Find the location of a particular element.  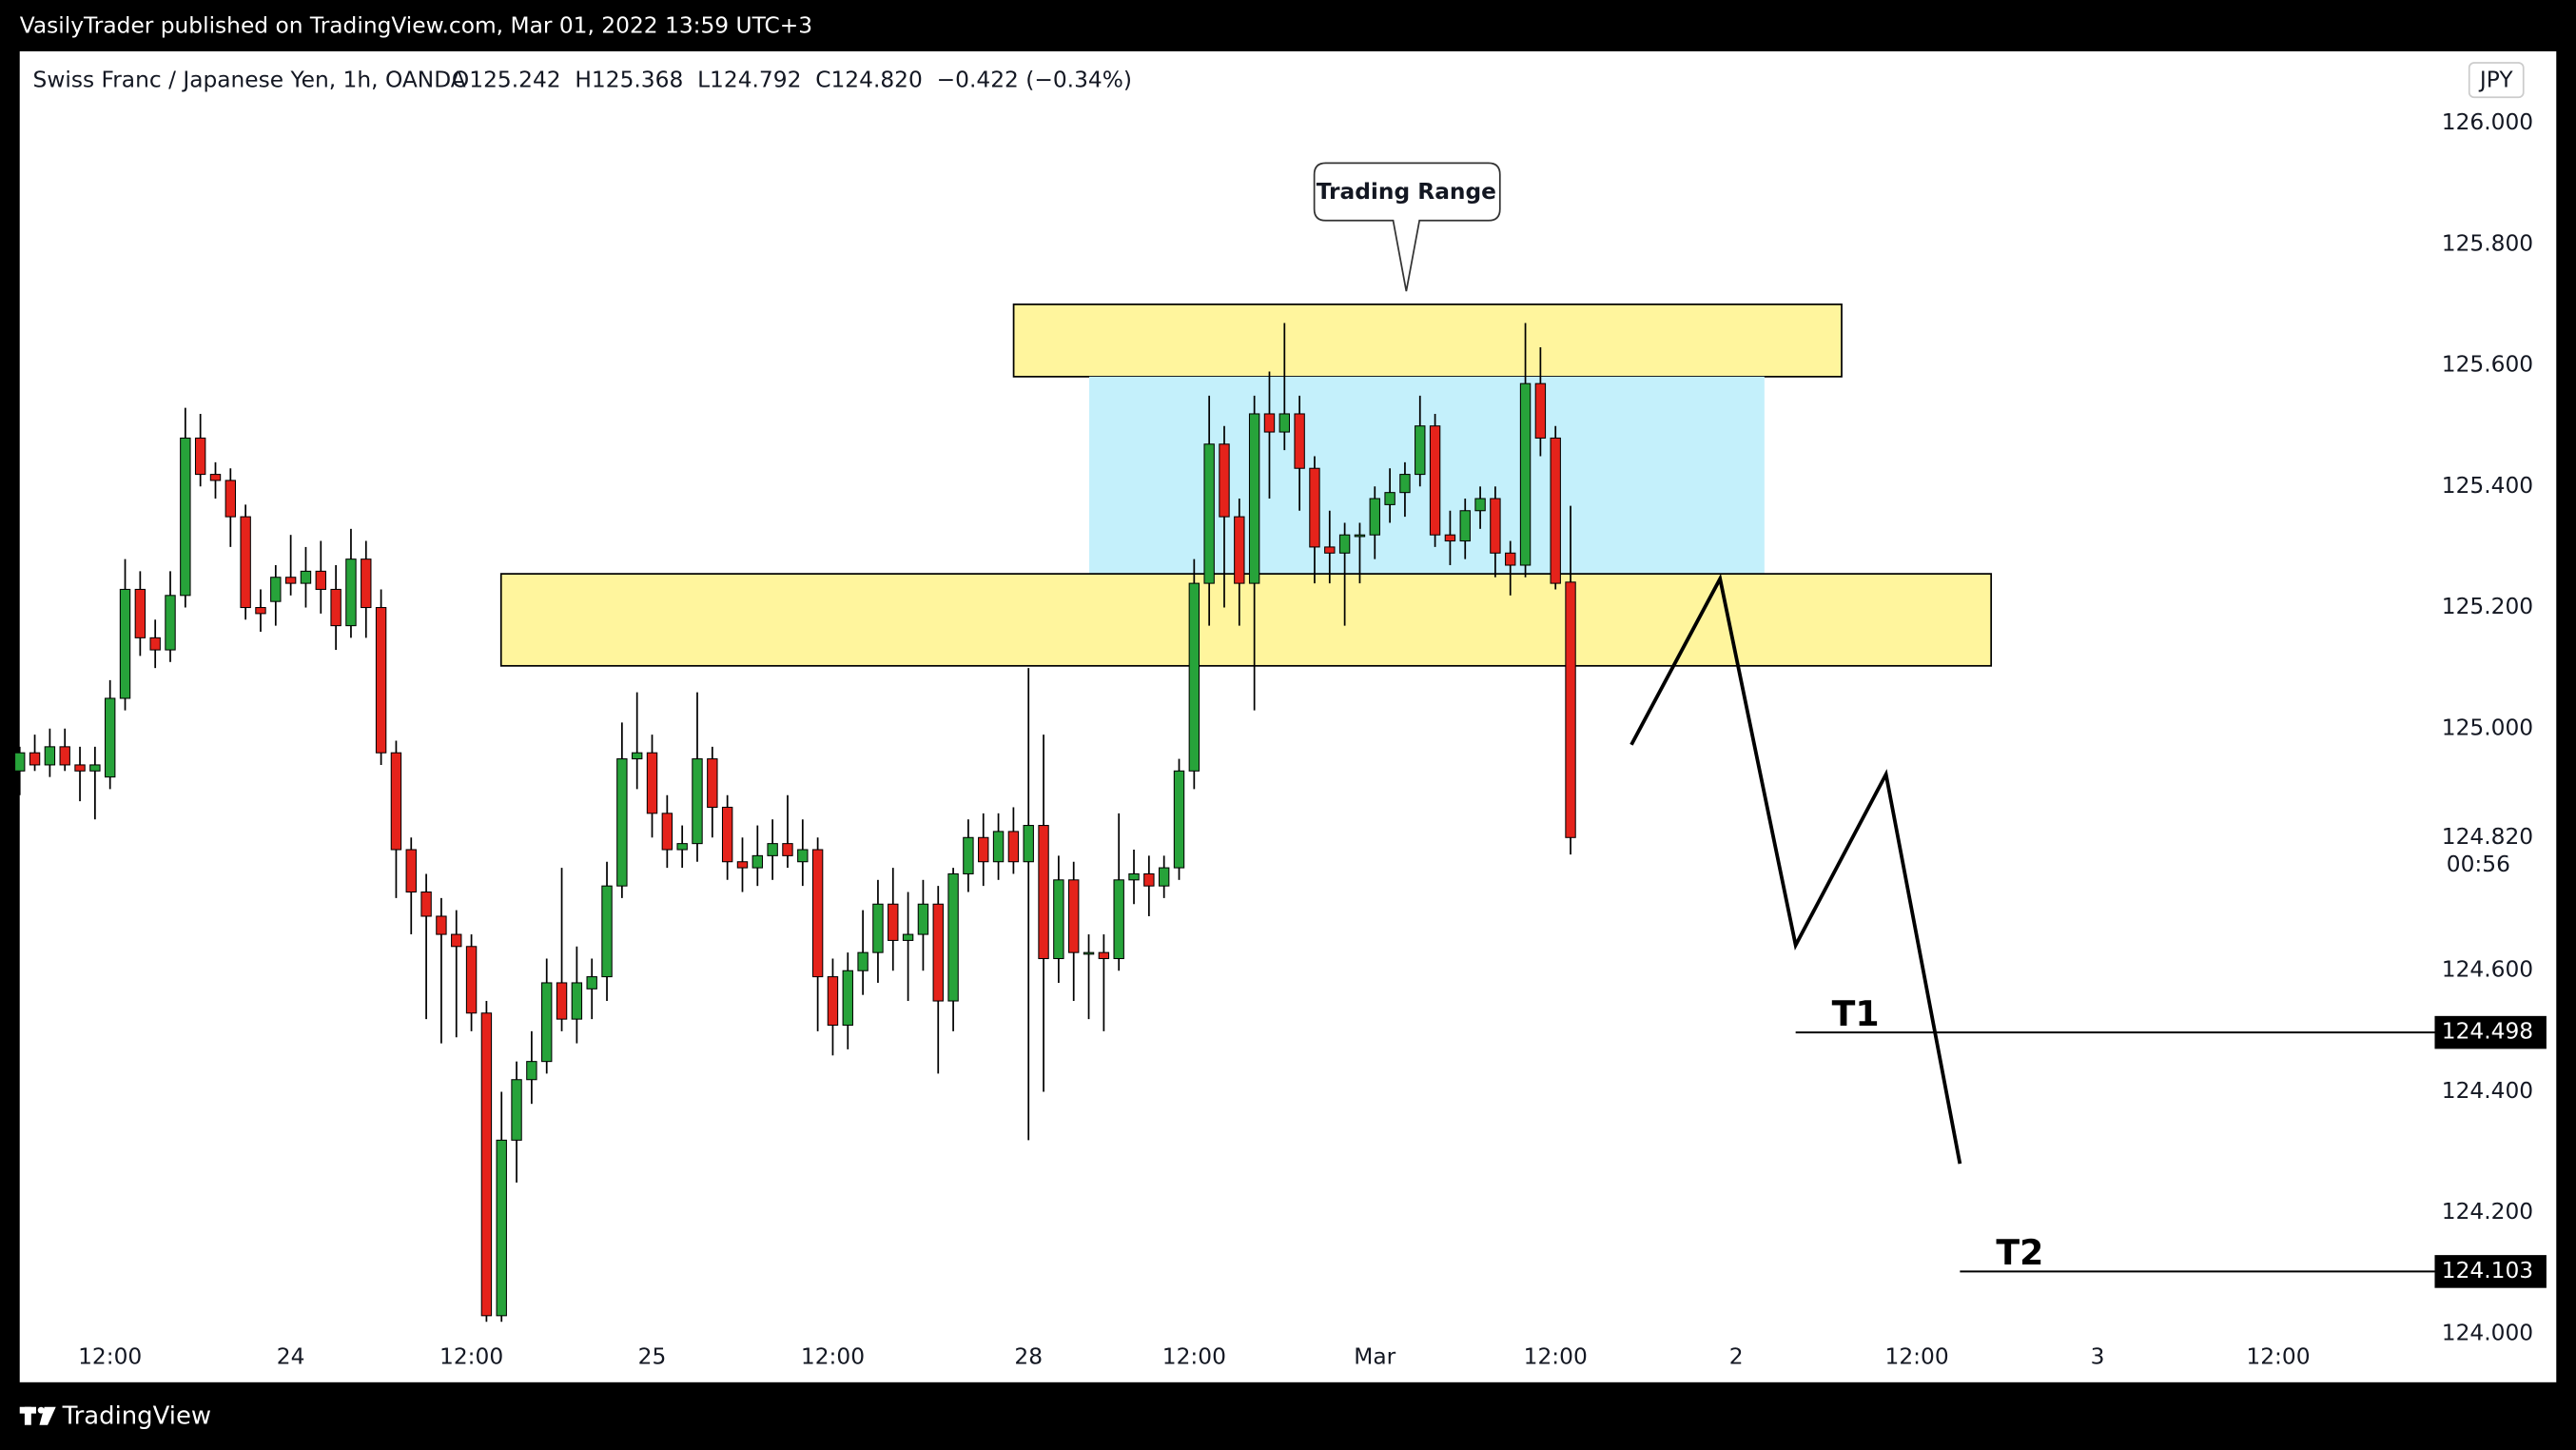

y-tick-label: 124.000 is located at coordinates (2487, 1332).